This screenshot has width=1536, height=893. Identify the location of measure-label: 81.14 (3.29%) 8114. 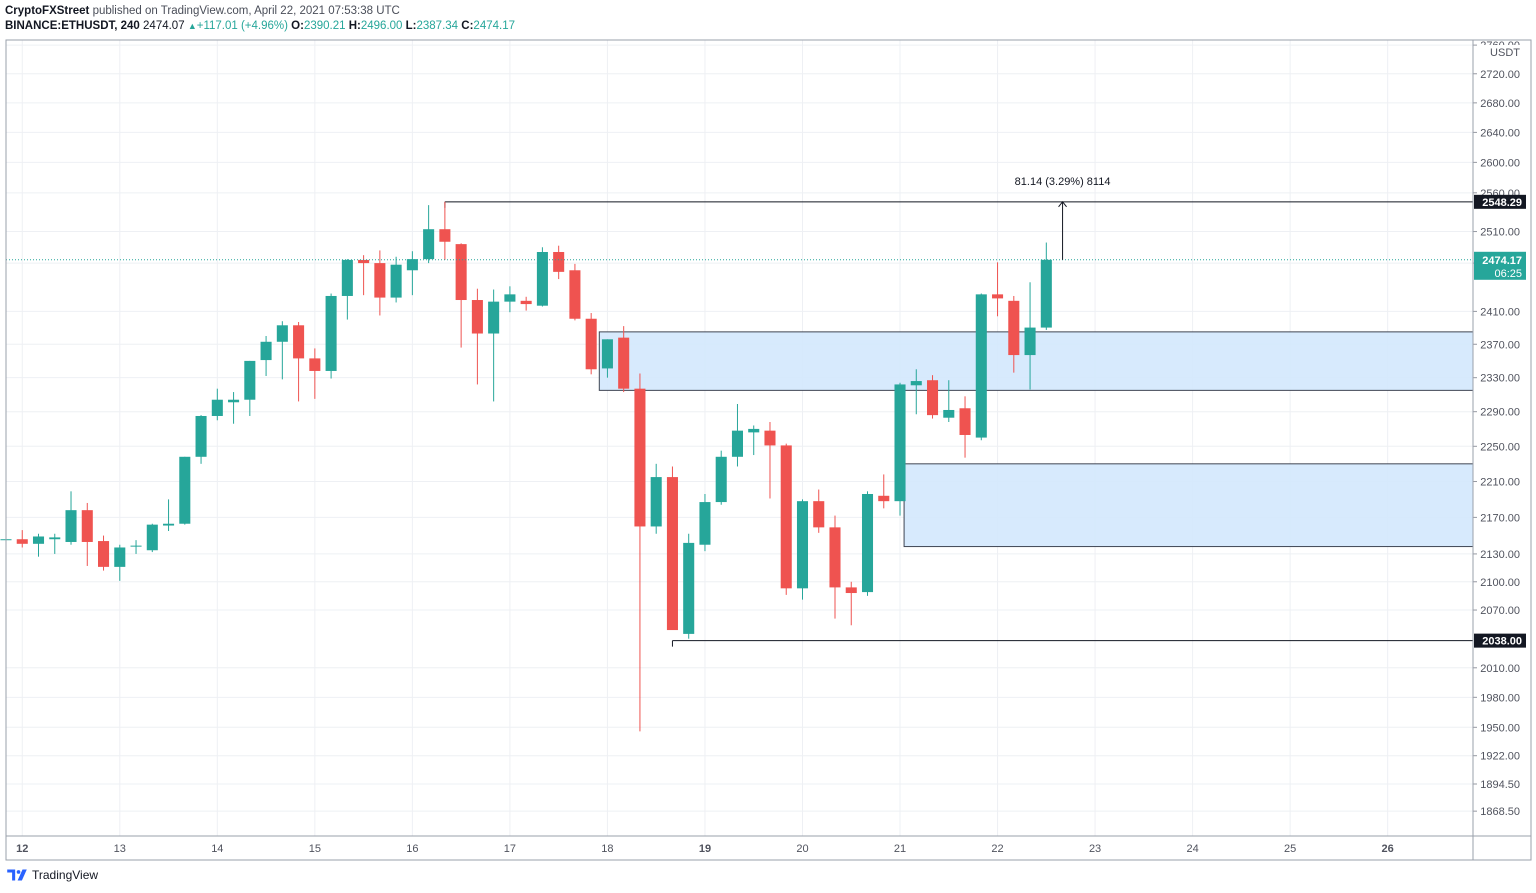
(1063, 182).